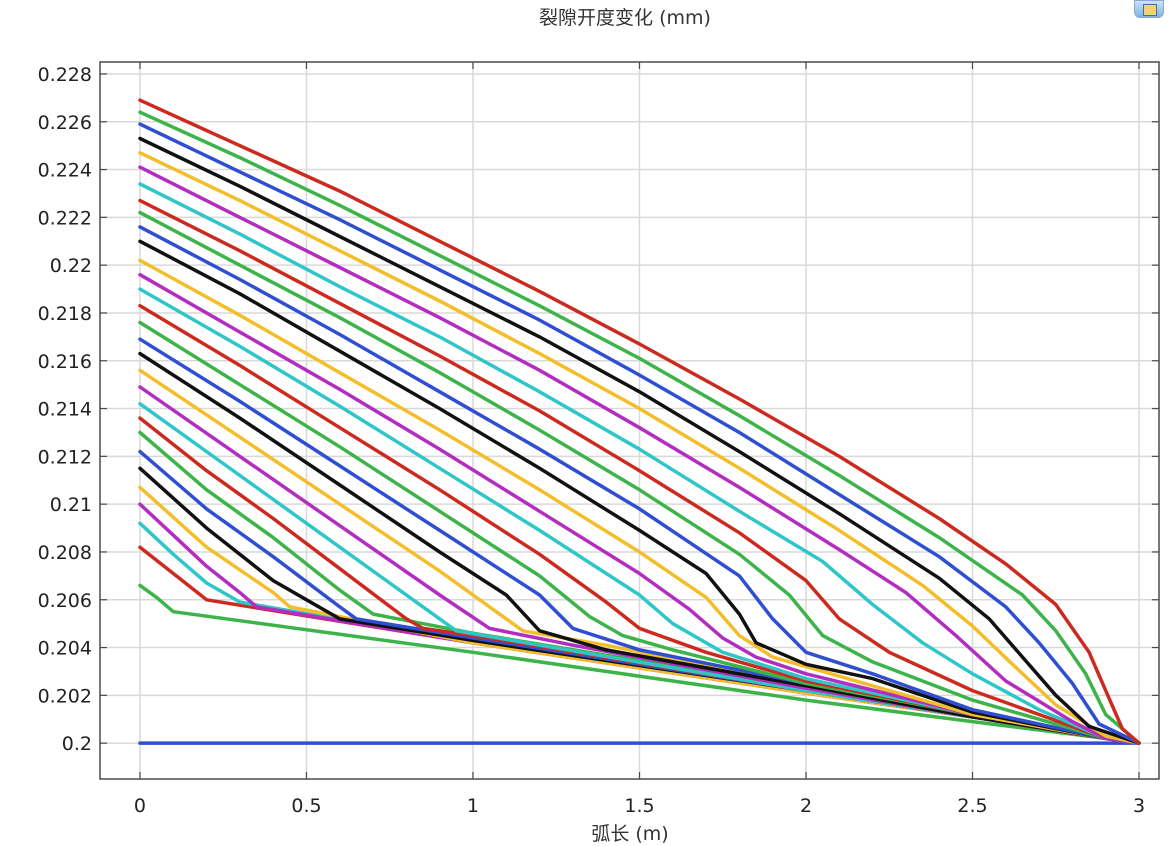 The image size is (1170, 846). What do you see at coordinates (65, 314) in the screenshot?
I see `y-tick-label: 0.218` at bounding box center [65, 314].